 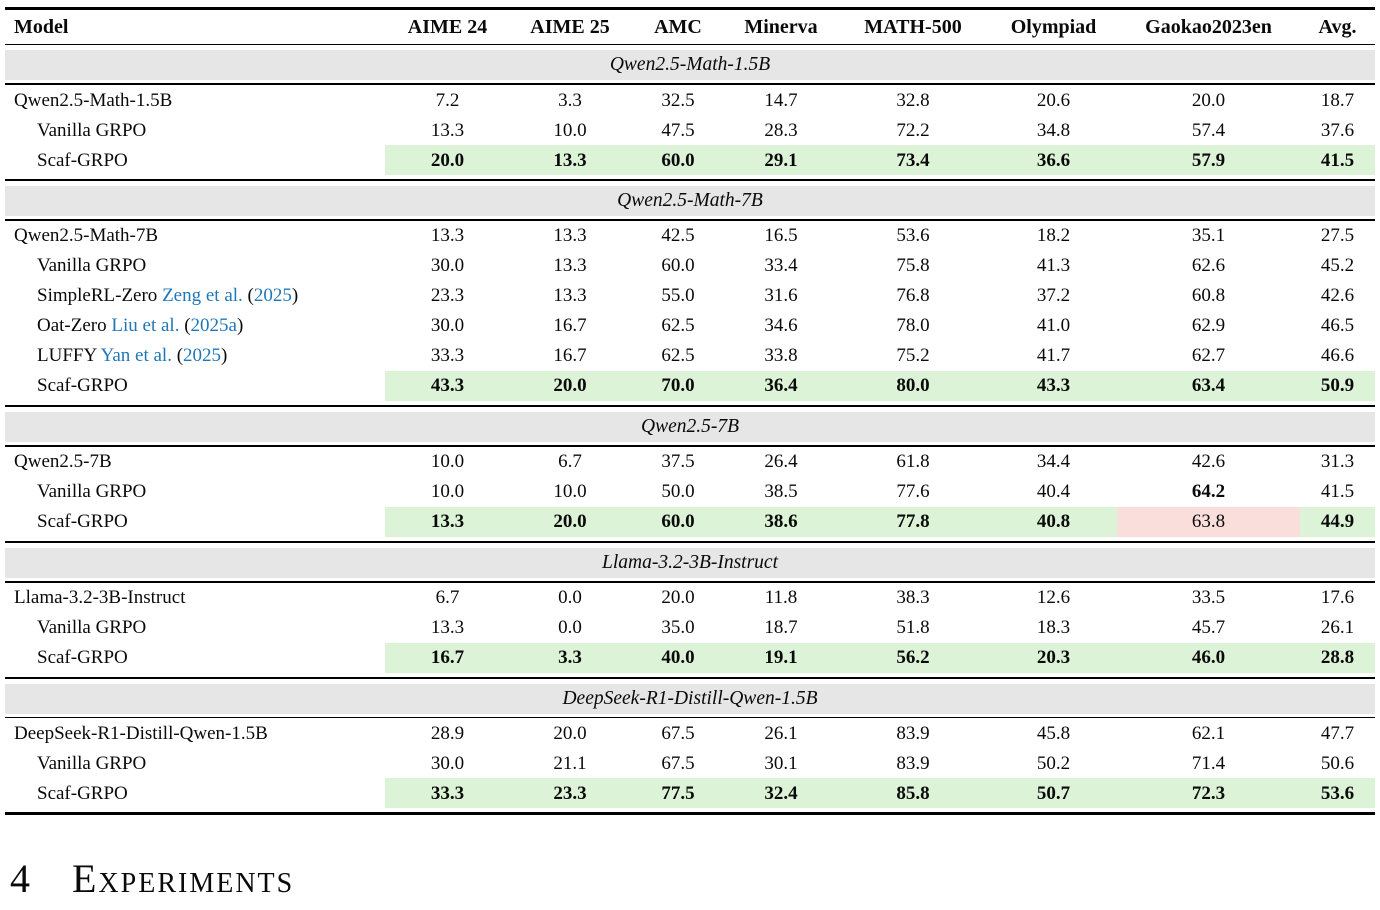 I want to click on model-cell: Scaf-GRPO, so click(x=195, y=657).